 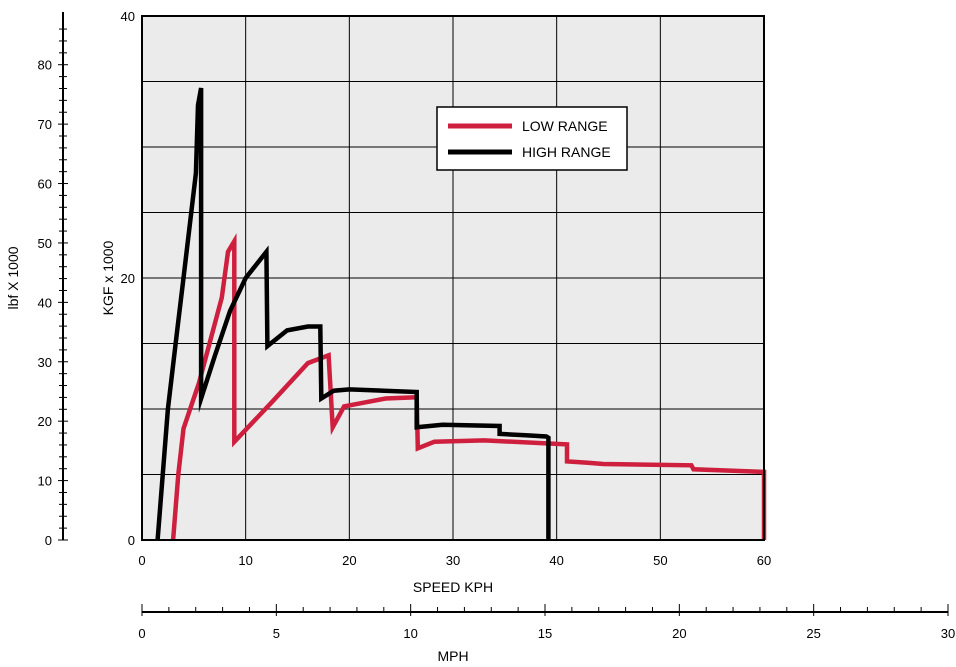 I want to click on lbf-tick-label: 0, so click(x=48, y=540).